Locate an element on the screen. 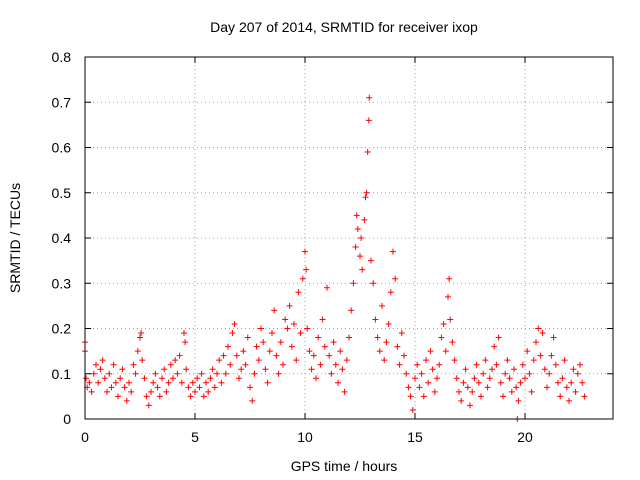  y-tick-label: 0.5 is located at coordinates (62, 193).